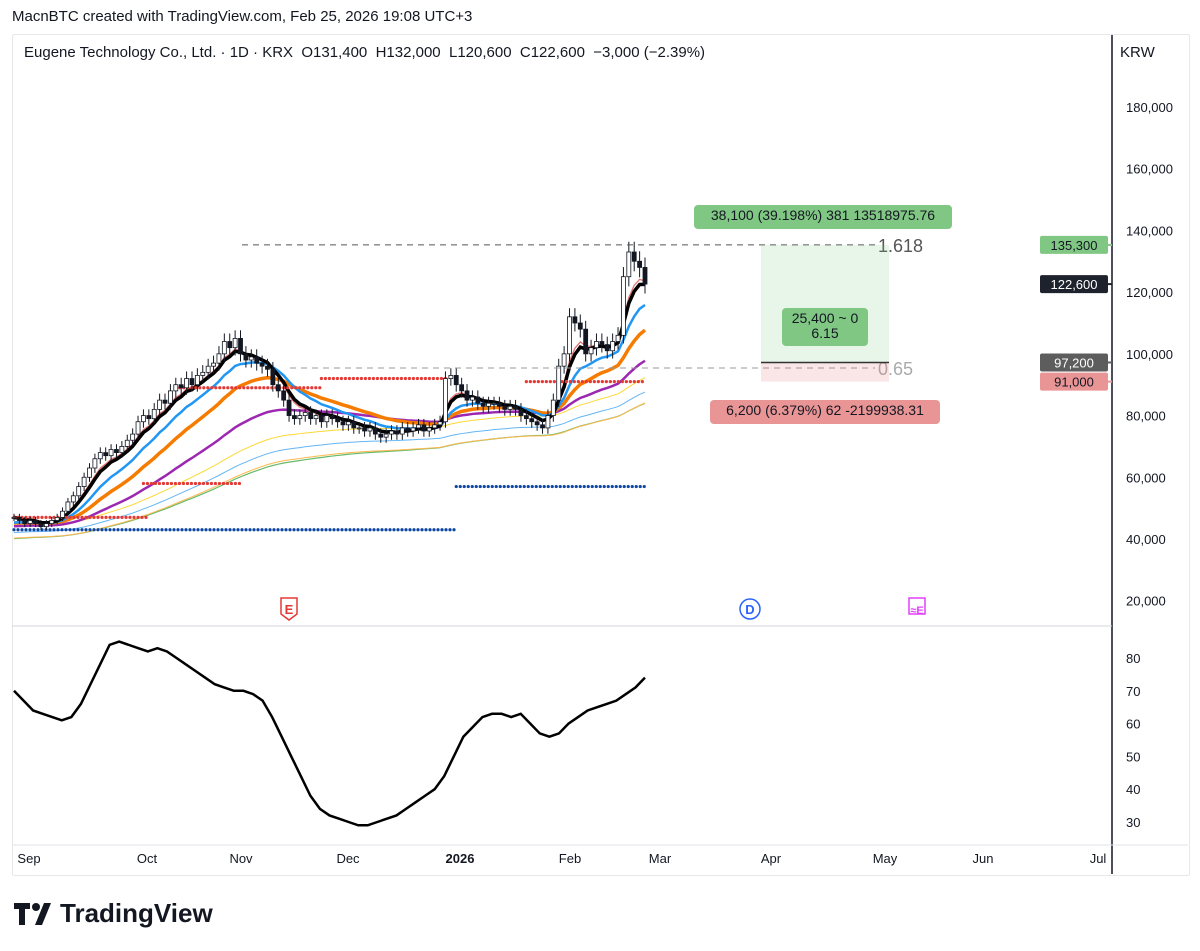 This screenshot has height=951, width=1200. Describe the element at coordinates (895, 369) in the screenshot. I see `fib-label: 0.65` at that location.